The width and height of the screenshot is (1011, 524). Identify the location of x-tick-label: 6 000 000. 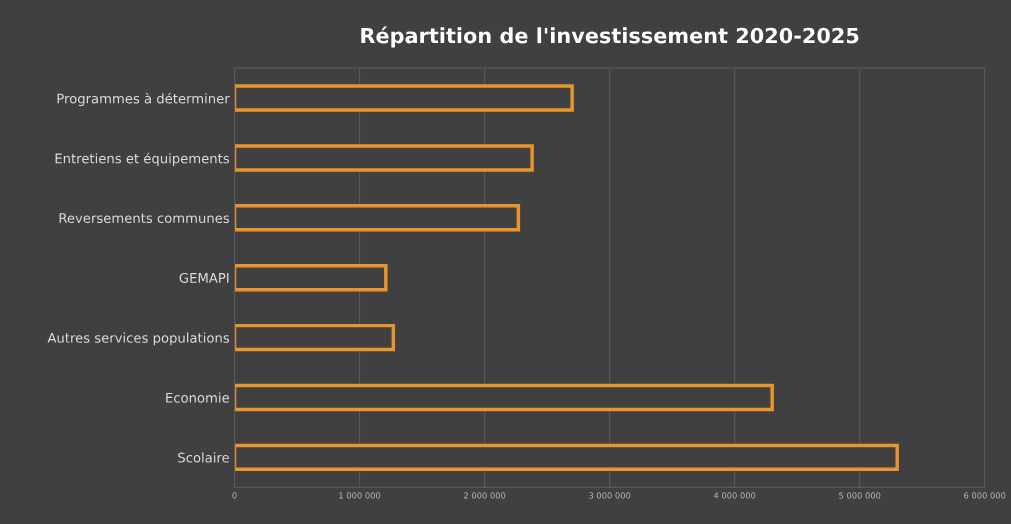
(985, 495).